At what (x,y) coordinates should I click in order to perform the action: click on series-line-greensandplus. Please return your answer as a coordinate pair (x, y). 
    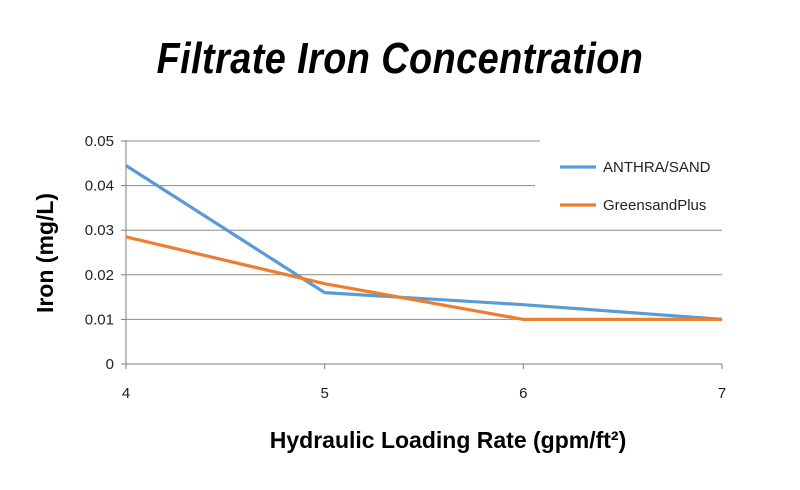
    Looking at the image, I should click on (423, 278).